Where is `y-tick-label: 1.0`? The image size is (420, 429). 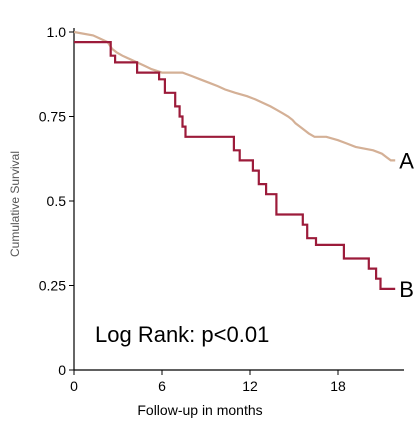
y-tick-label: 1.0 is located at coordinates (57, 32).